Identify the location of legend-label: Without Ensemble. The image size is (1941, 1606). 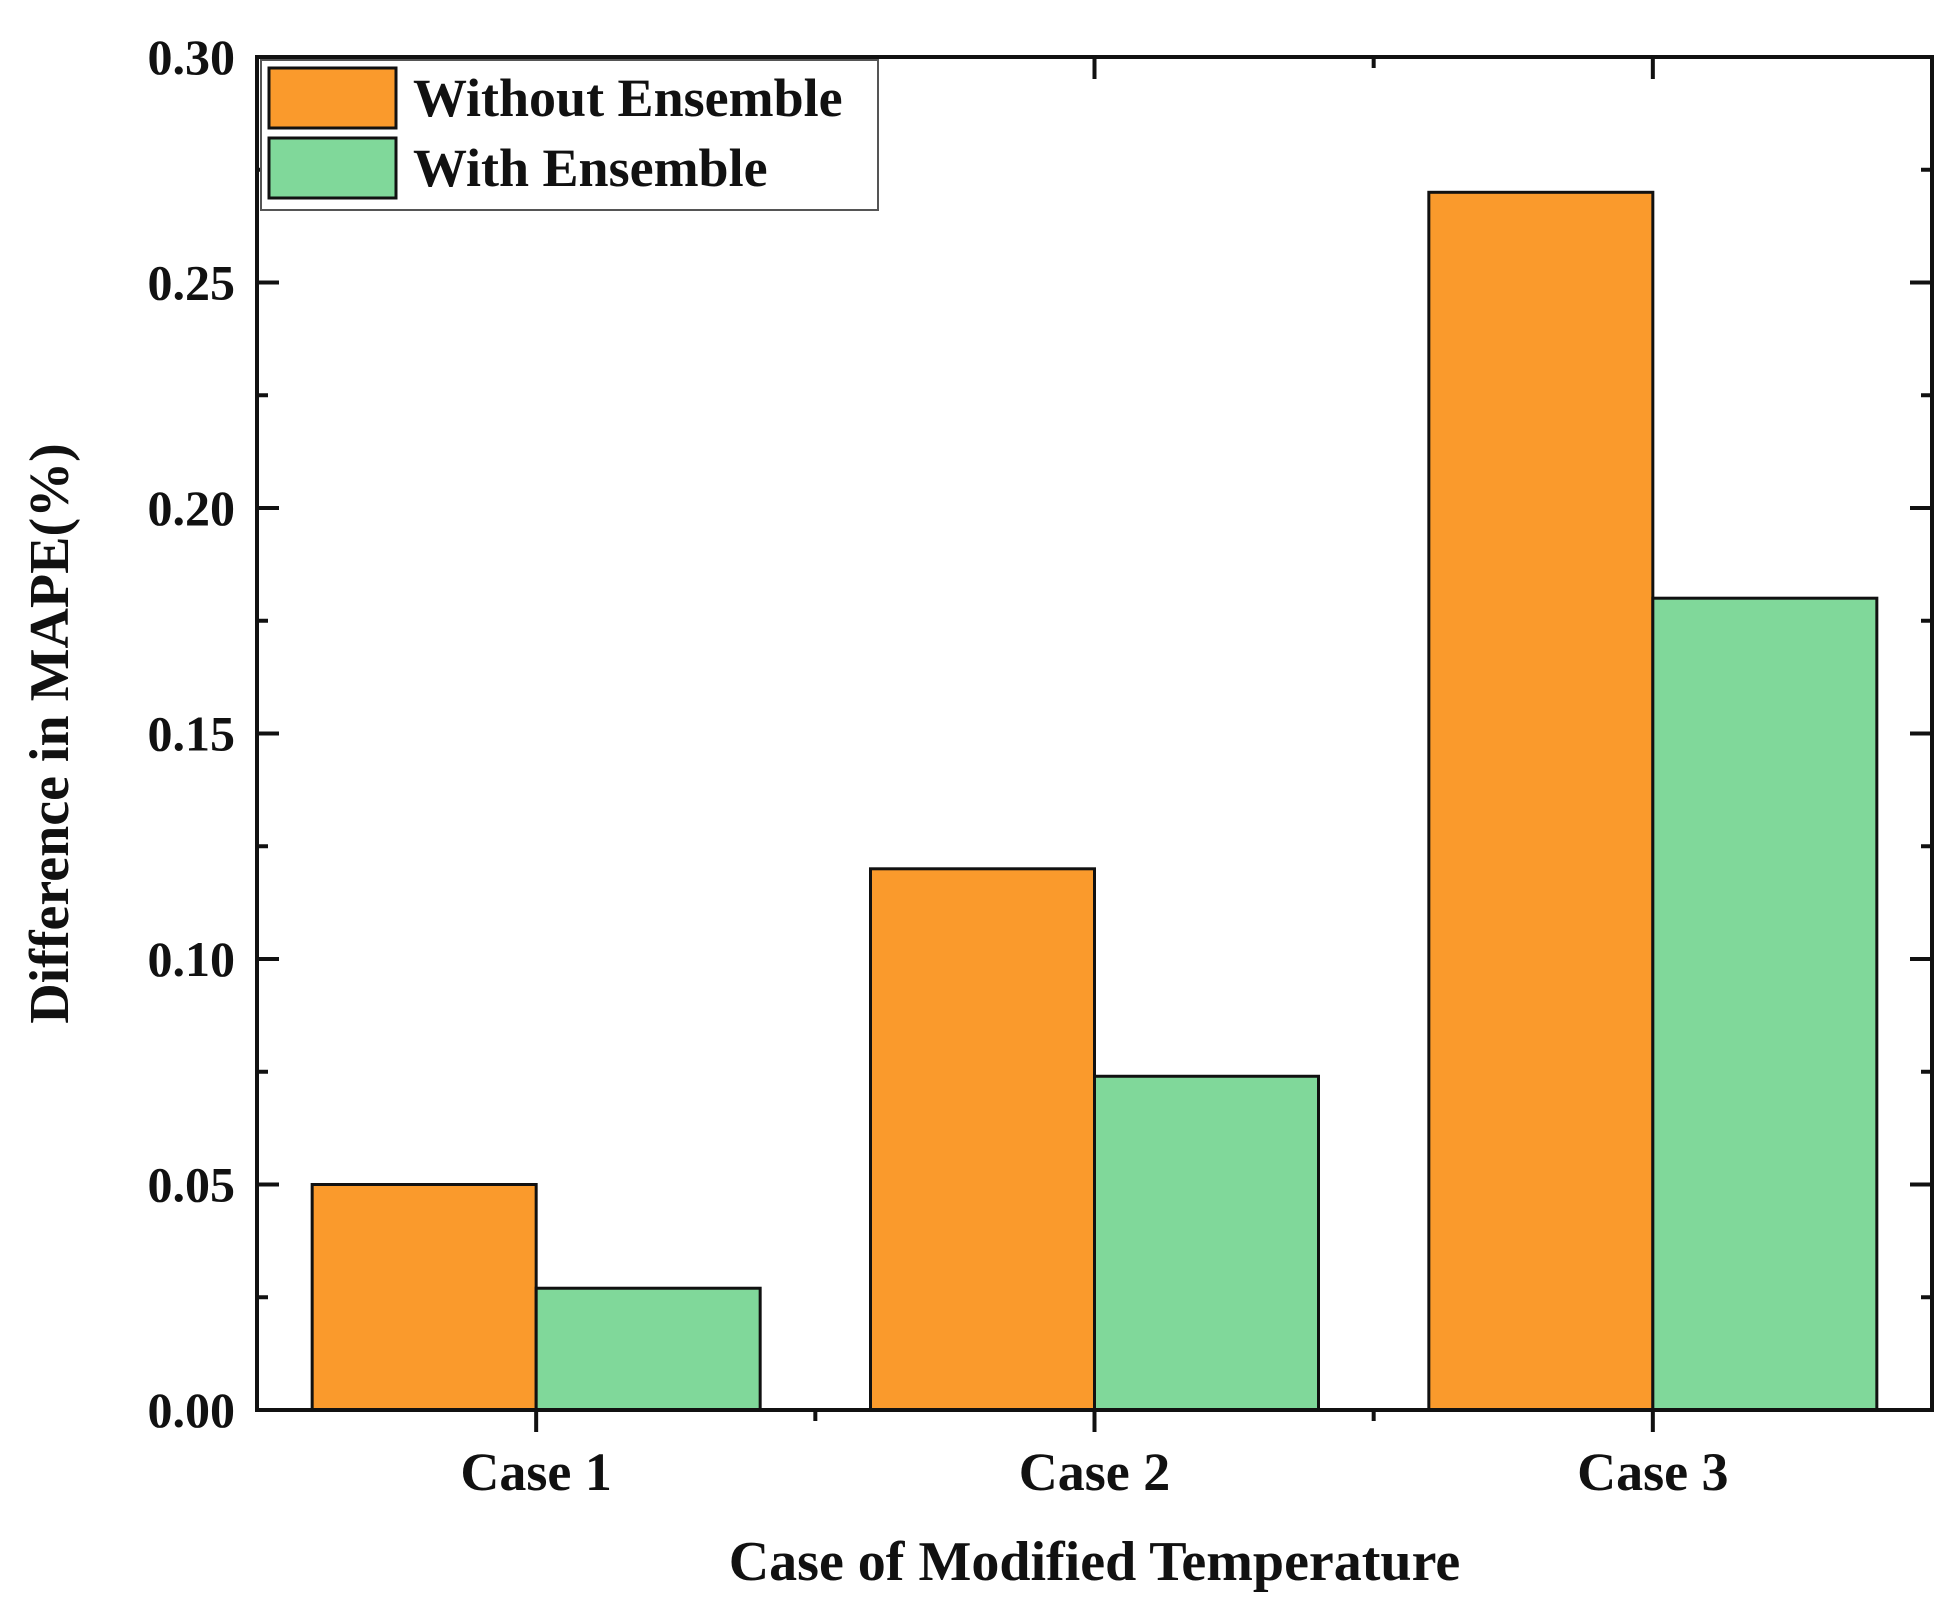
(628, 98).